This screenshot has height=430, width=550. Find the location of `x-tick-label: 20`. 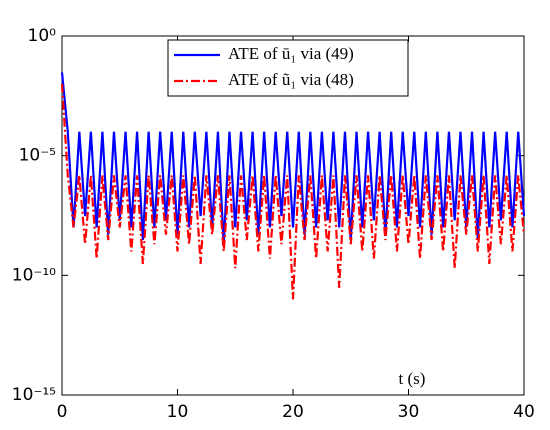

x-tick-label: 20 is located at coordinates (293, 412).